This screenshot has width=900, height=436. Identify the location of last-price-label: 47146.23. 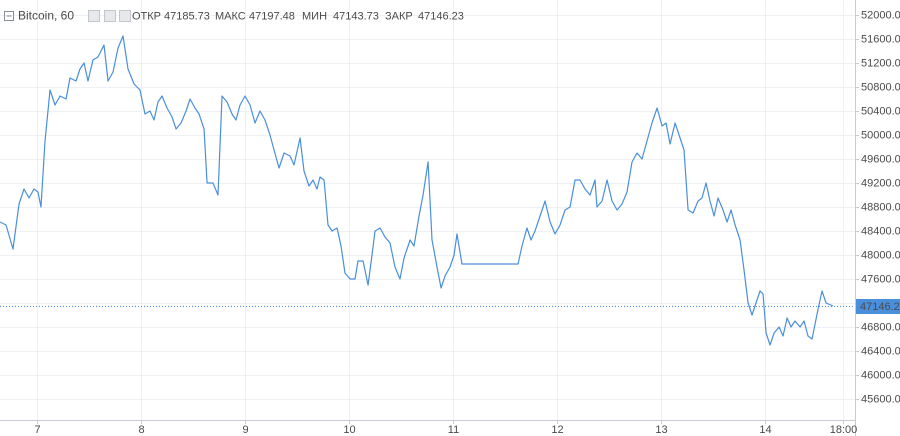
(880, 307).